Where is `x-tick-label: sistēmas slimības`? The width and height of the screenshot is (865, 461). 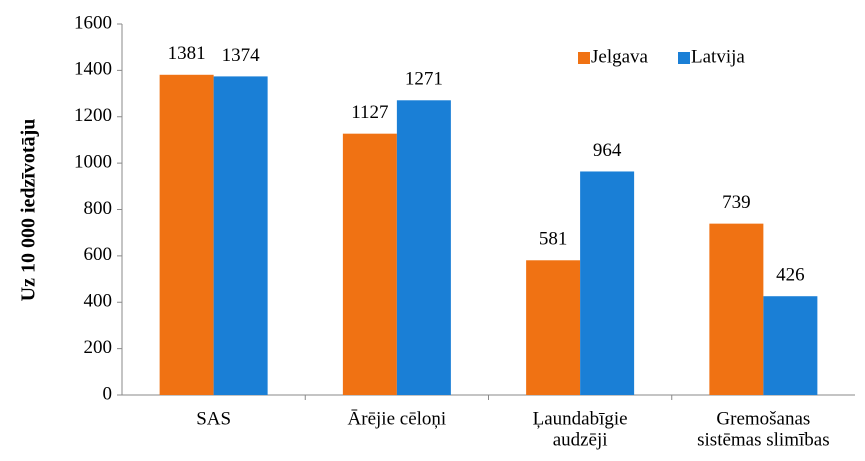 x-tick-label: sistēmas slimības is located at coordinates (763, 439).